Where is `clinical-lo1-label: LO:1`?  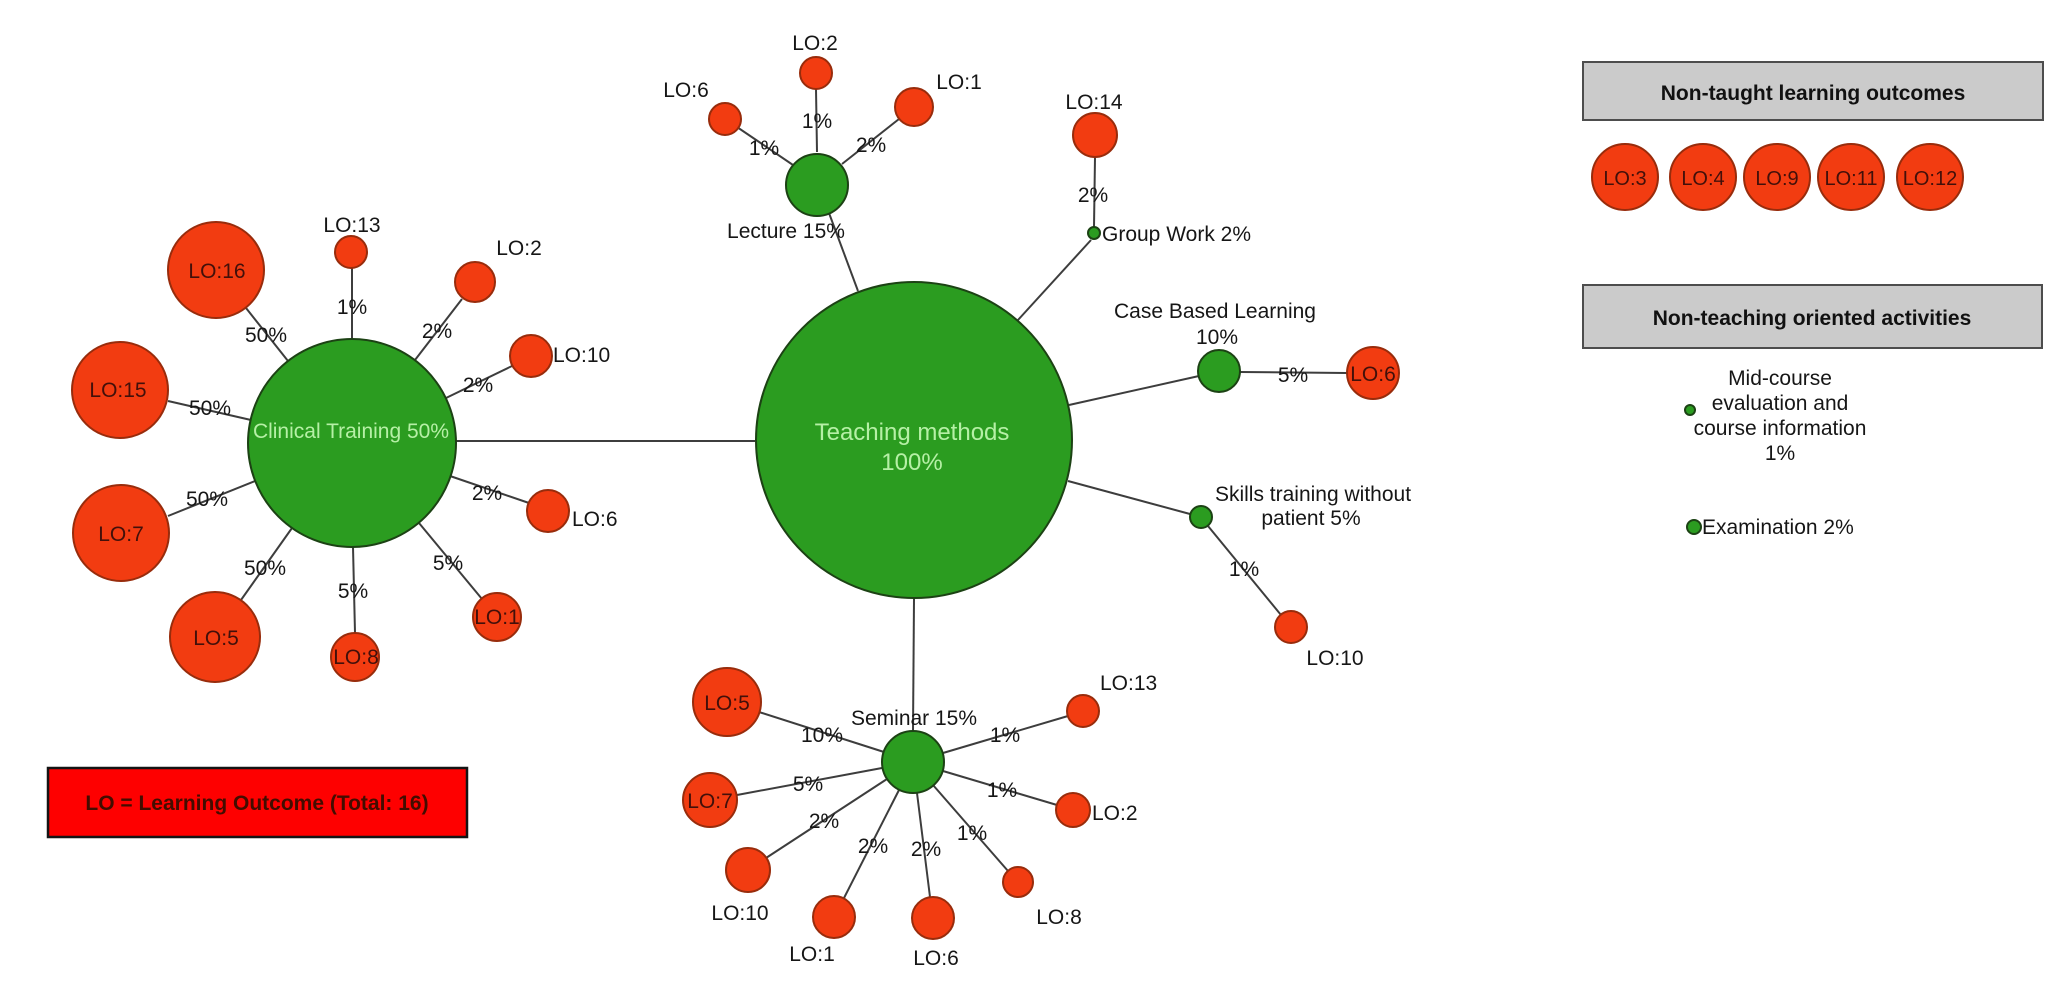 clinical-lo1-label: LO:1 is located at coordinates (497, 617).